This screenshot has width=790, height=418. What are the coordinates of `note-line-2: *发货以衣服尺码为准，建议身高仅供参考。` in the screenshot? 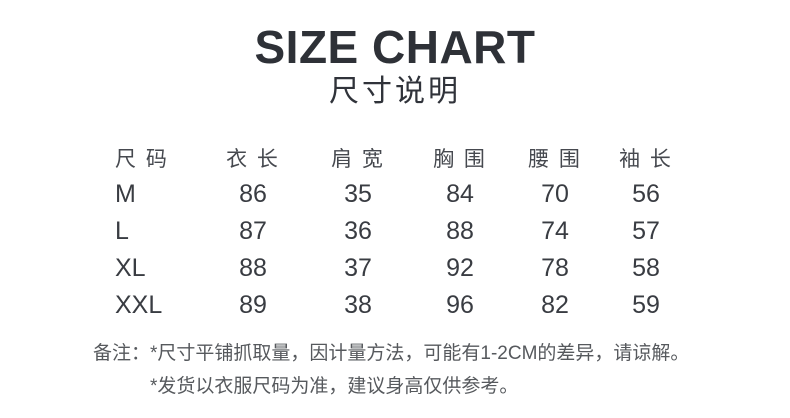 It's located at (334, 386).